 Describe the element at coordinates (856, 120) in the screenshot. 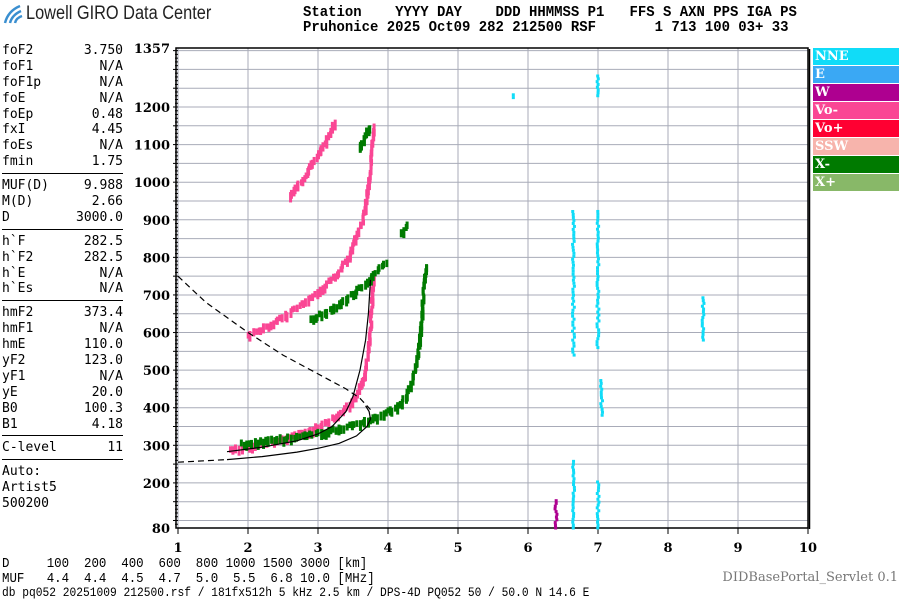

I see `legend: NNE E W Vo- Vo+ SSW X- X+` at that location.